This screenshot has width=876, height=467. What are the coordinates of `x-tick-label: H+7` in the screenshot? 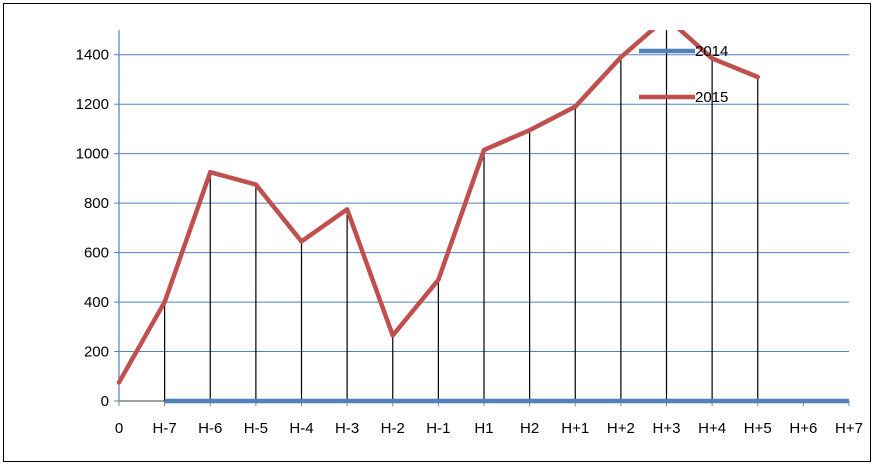 It's located at (849, 428).